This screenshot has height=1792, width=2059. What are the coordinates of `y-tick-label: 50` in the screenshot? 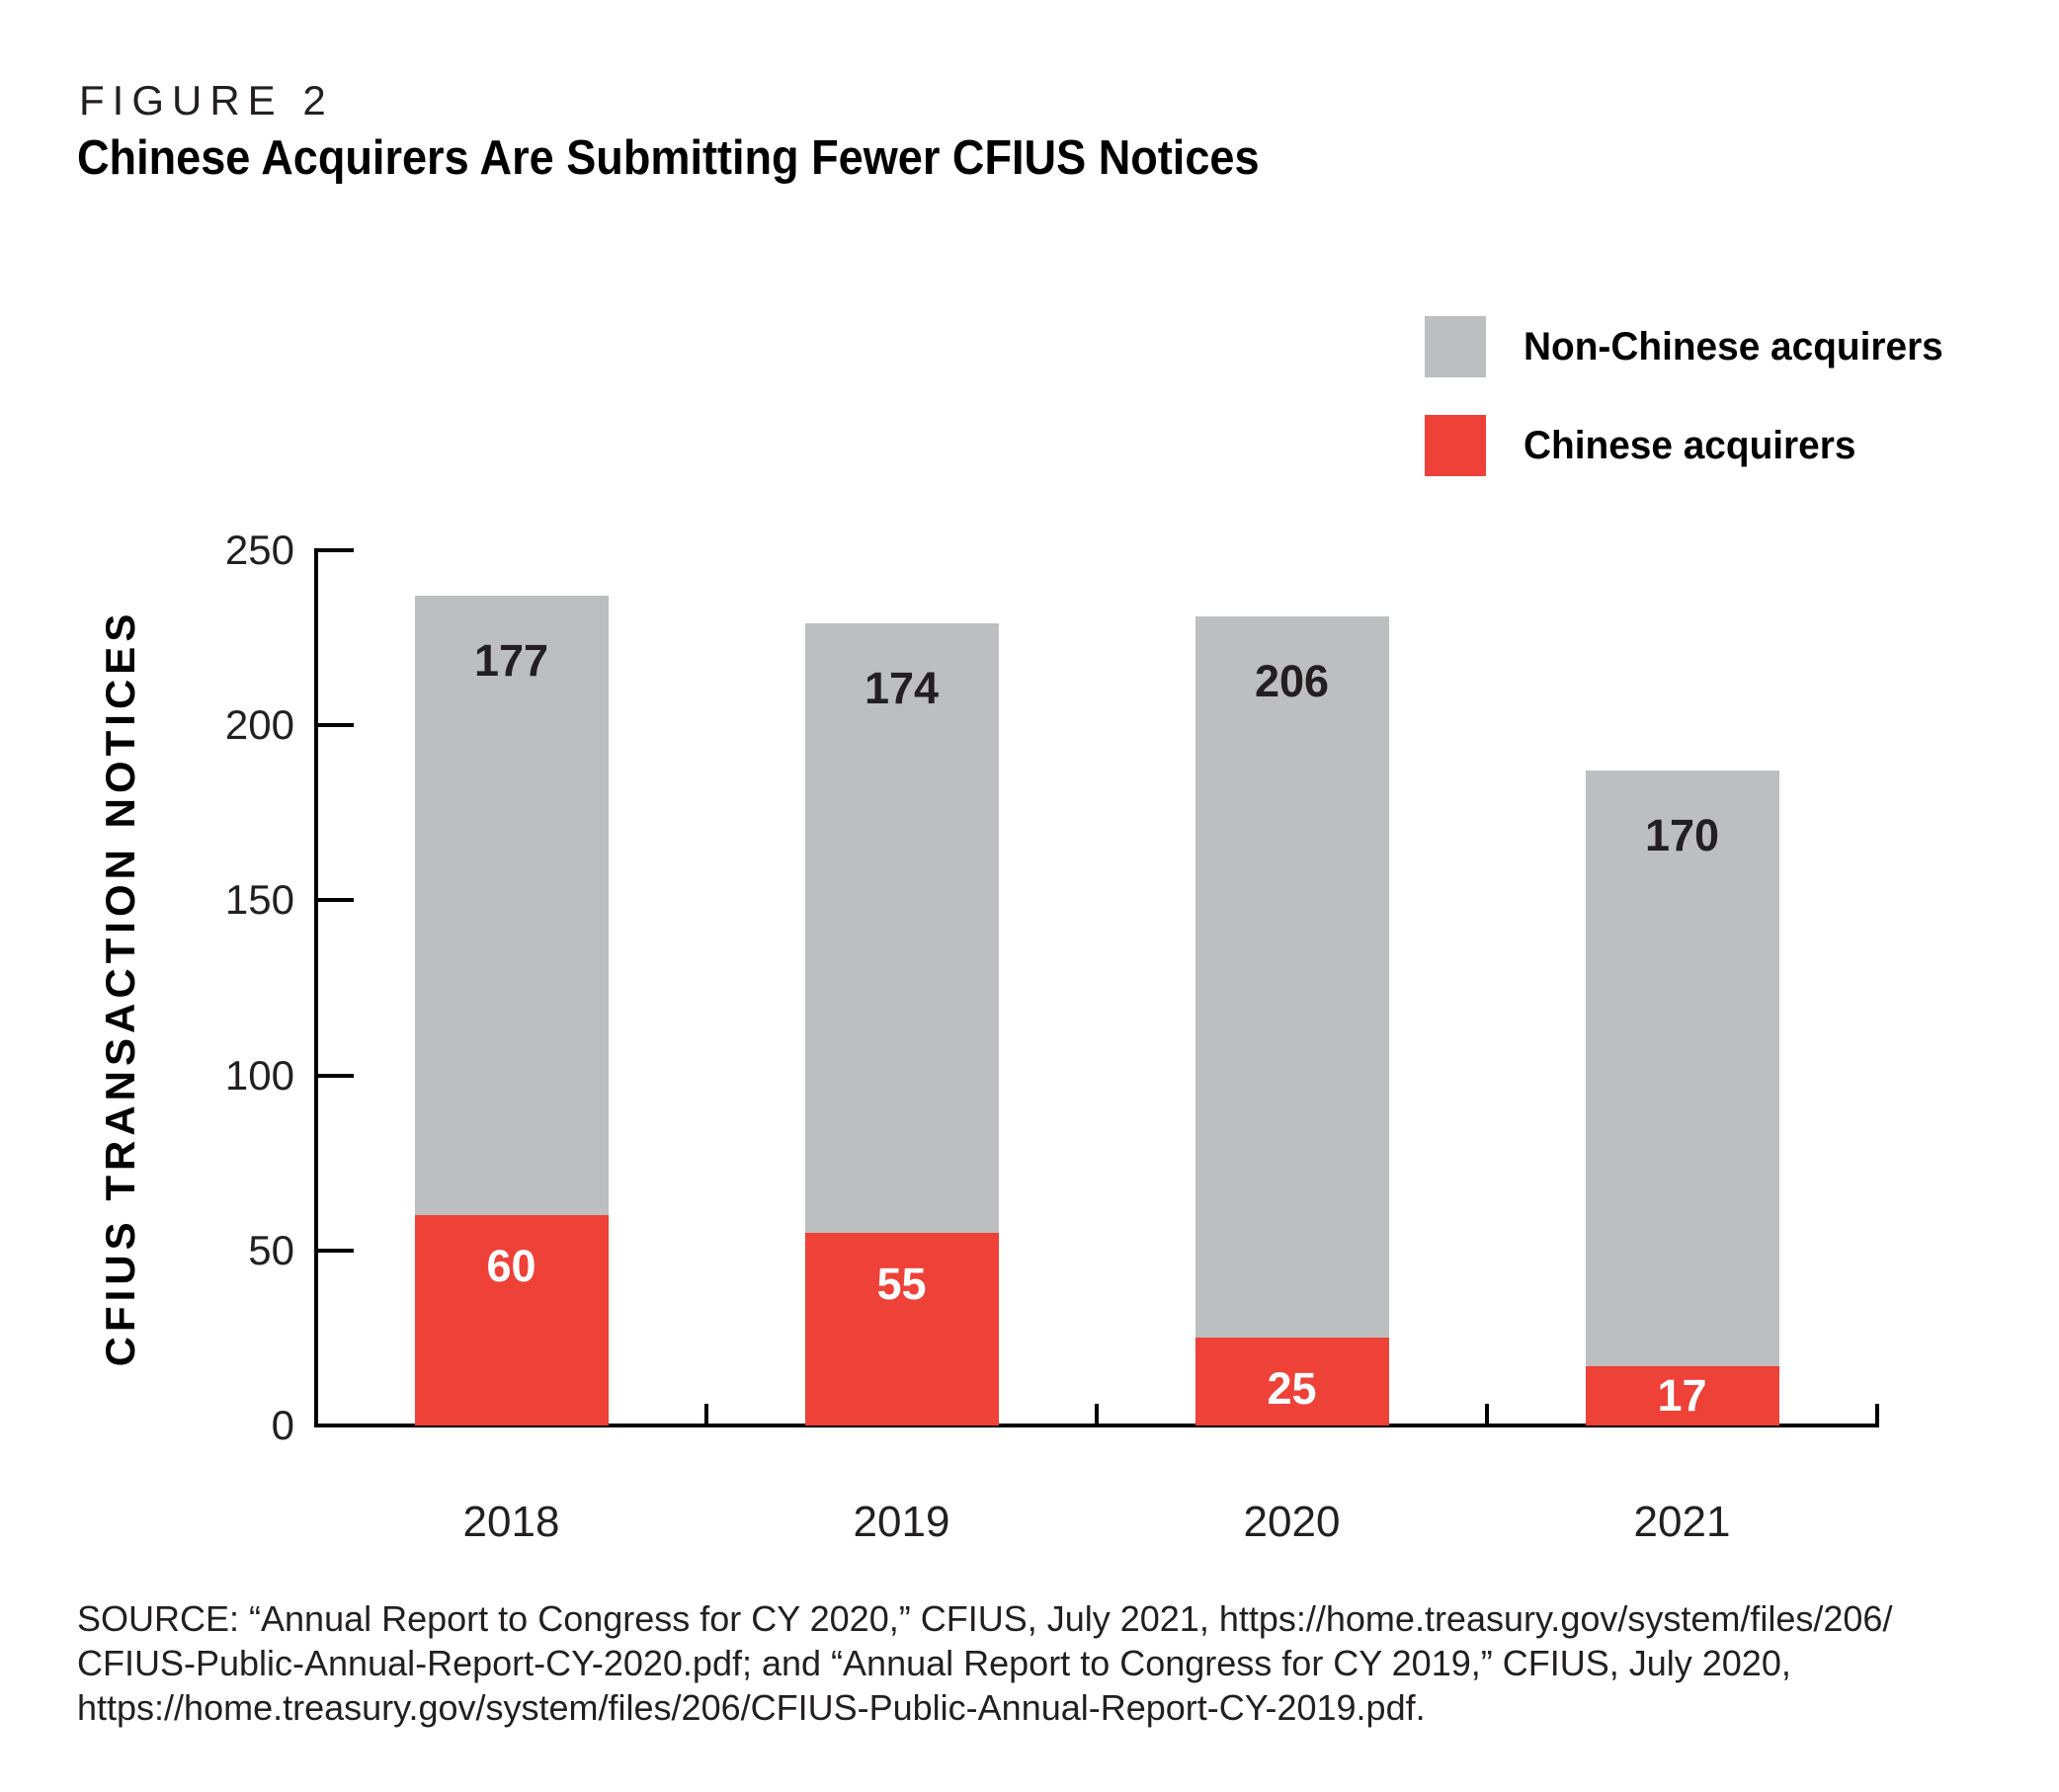 It's located at (271, 1250).